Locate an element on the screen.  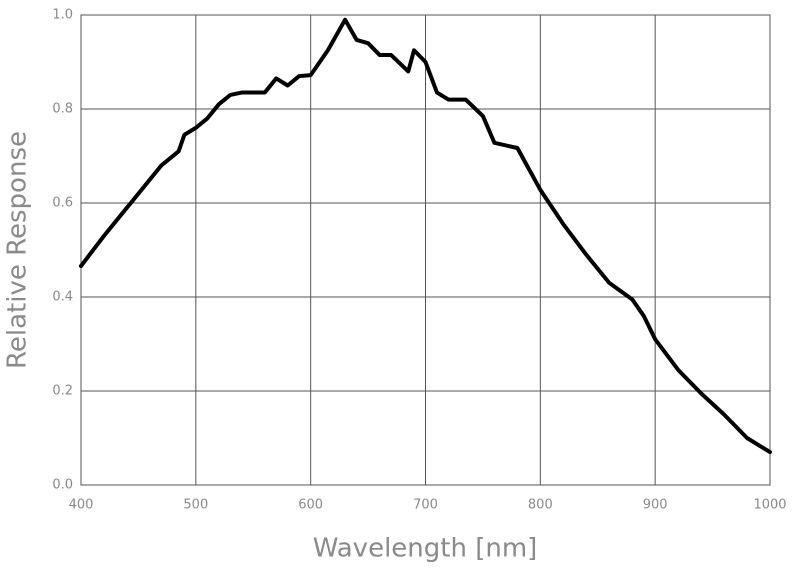
y-tick-label: 0.0 is located at coordinates (62, 485).